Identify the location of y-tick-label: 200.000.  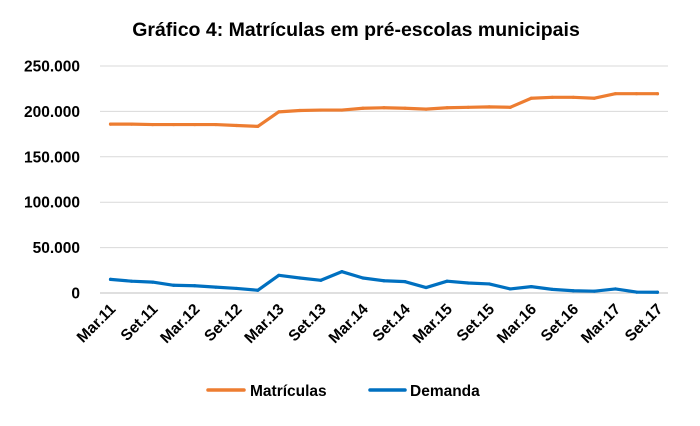
(52, 112).